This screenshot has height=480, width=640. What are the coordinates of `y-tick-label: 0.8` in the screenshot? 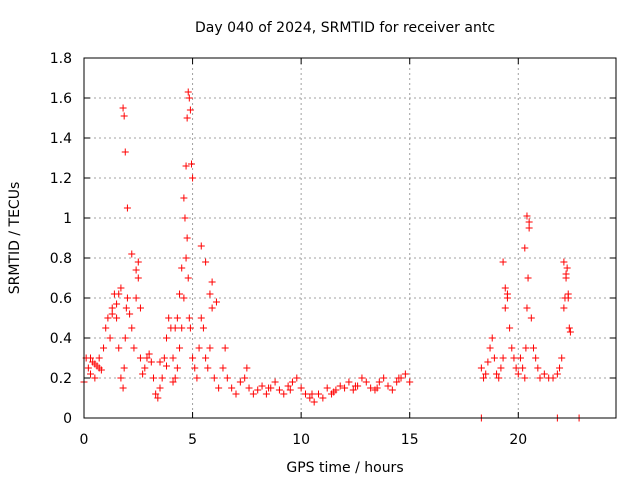 It's located at (61, 259).